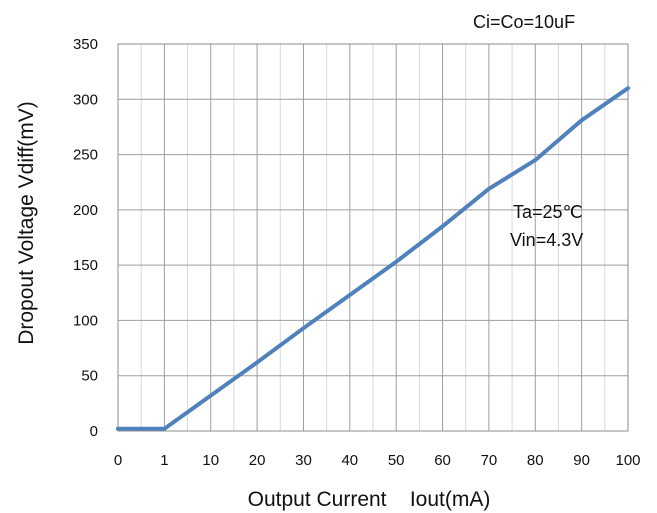 This screenshot has height=513, width=657. What do you see at coordinates (85, 238) in the screenshot?
I see `y-axis-ticks: 0 50 100 150 200 250 300 350` at bounding box center [85, 238].